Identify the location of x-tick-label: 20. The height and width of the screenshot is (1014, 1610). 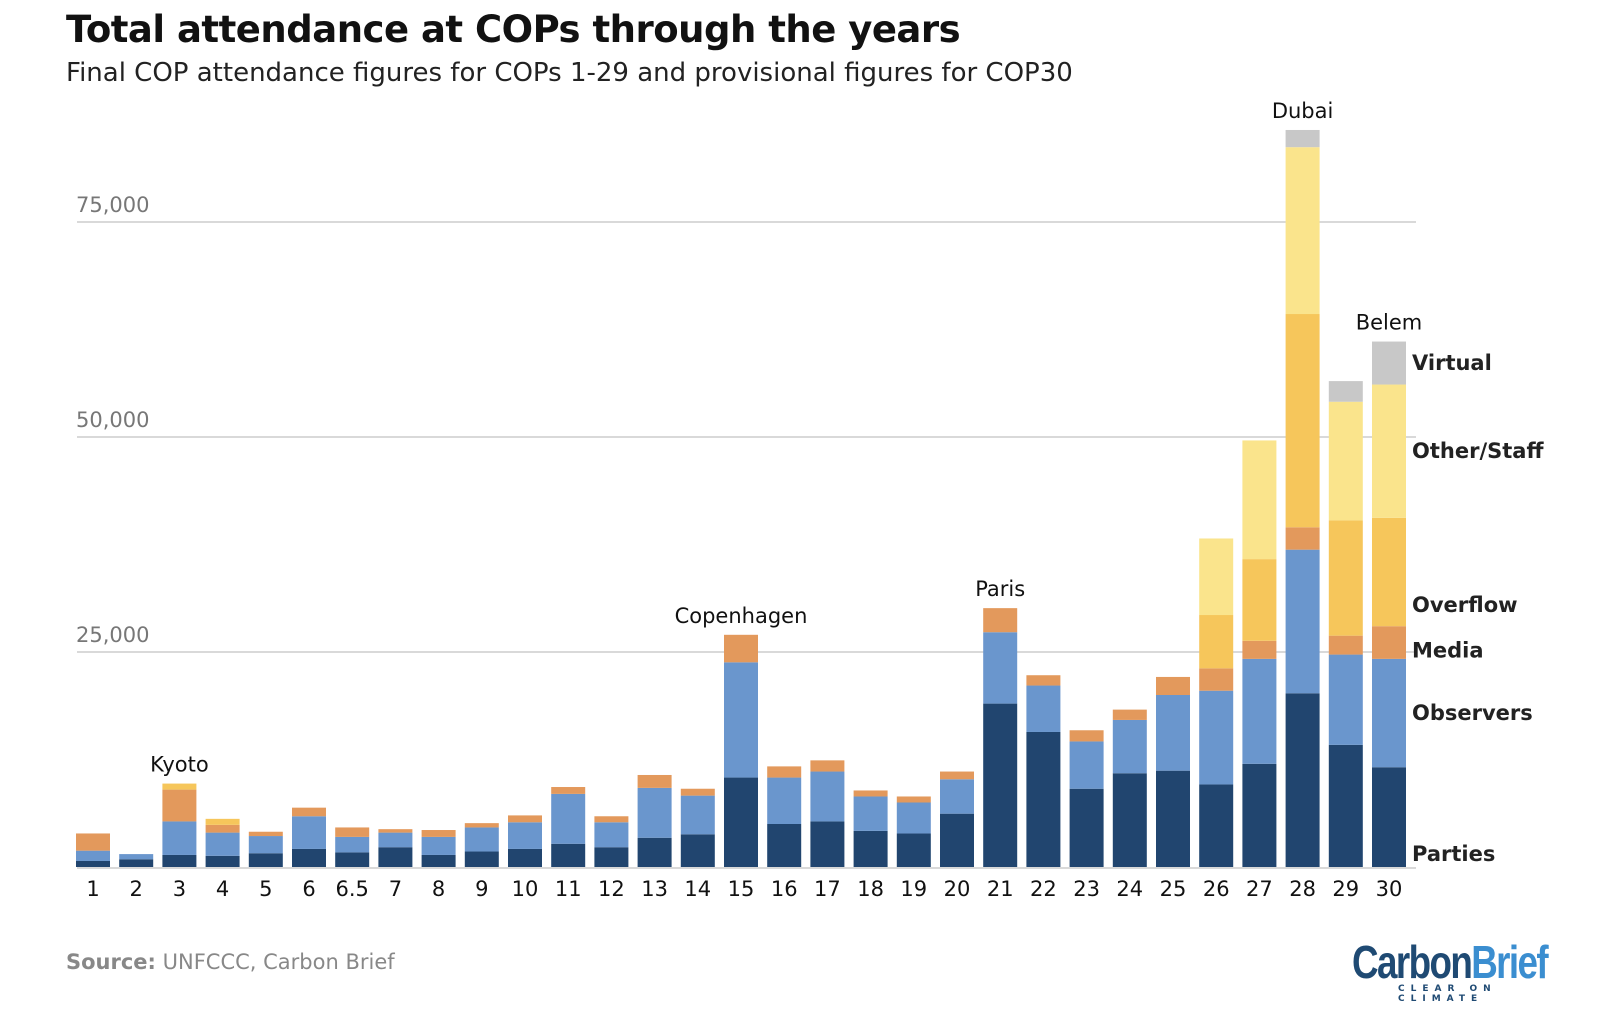
(957, 889).